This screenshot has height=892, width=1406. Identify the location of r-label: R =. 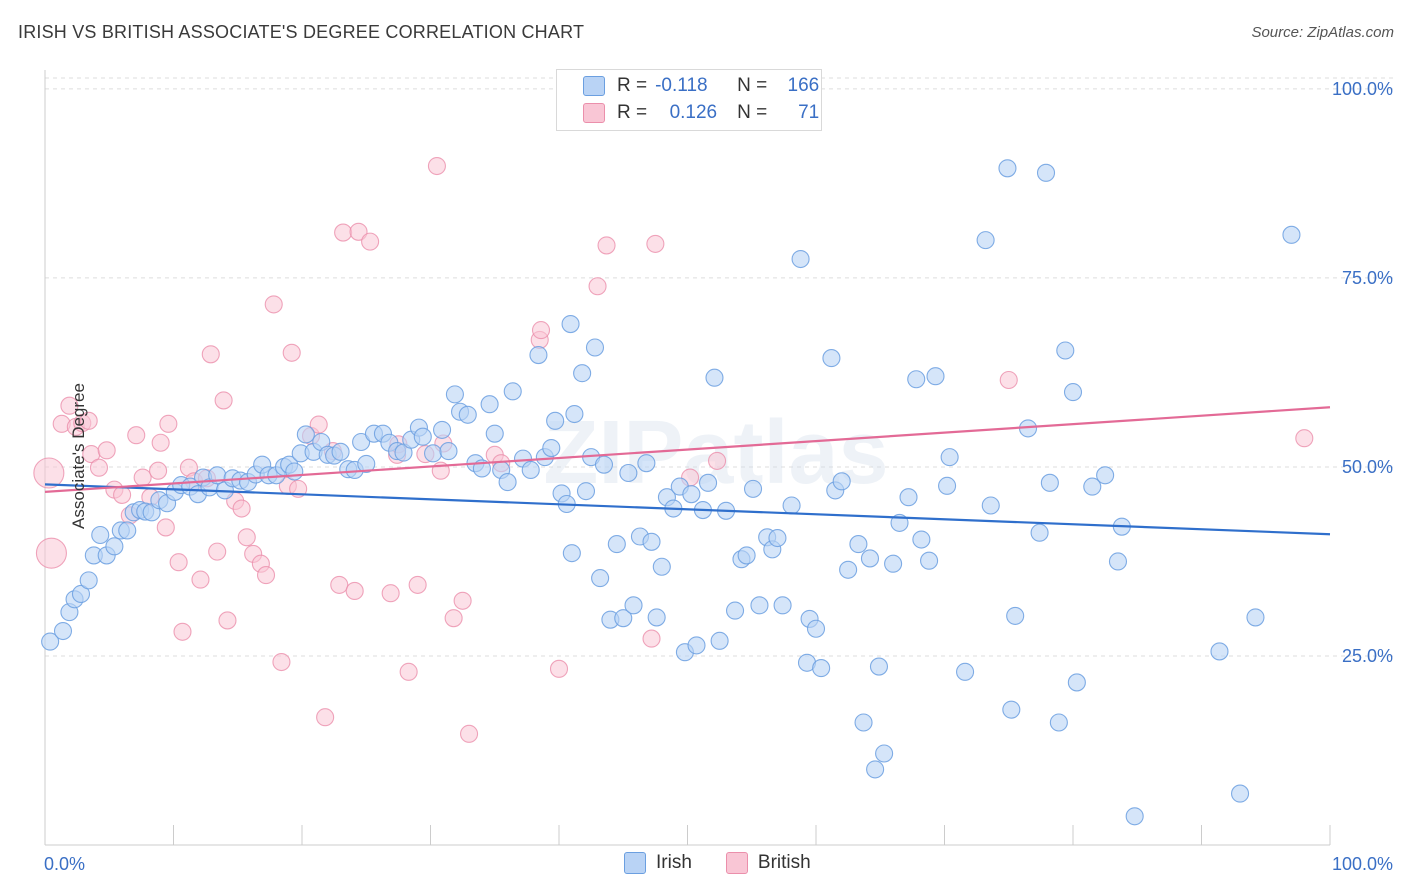
(632, 85).